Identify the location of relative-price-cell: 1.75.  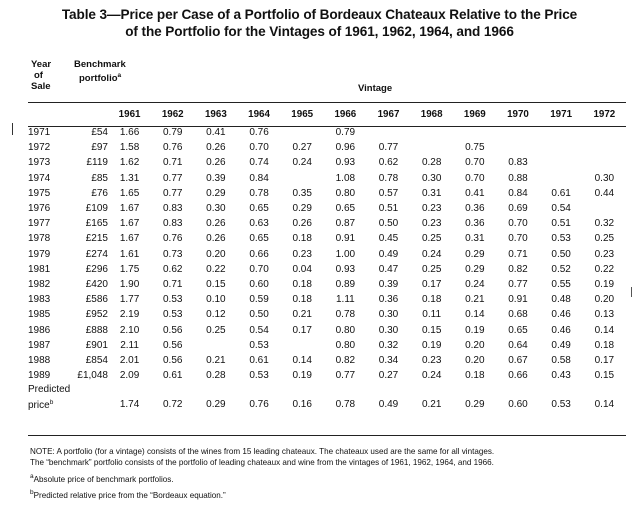
(129, 269).